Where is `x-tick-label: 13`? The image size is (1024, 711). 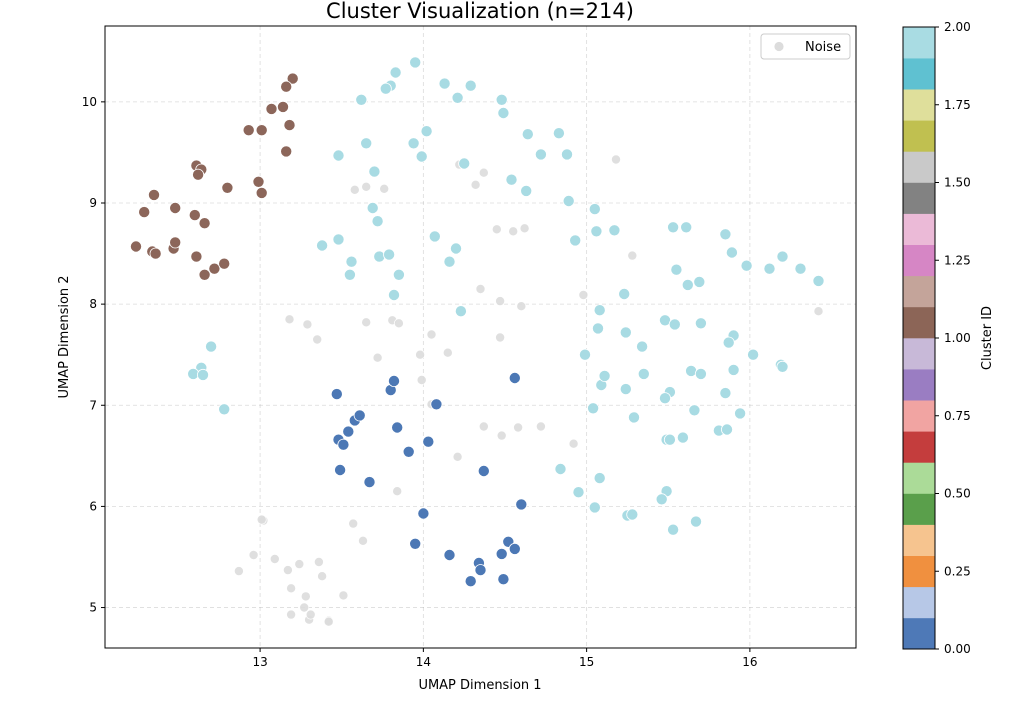 x-tick-label: 13 is located at coordinates (259, 662).